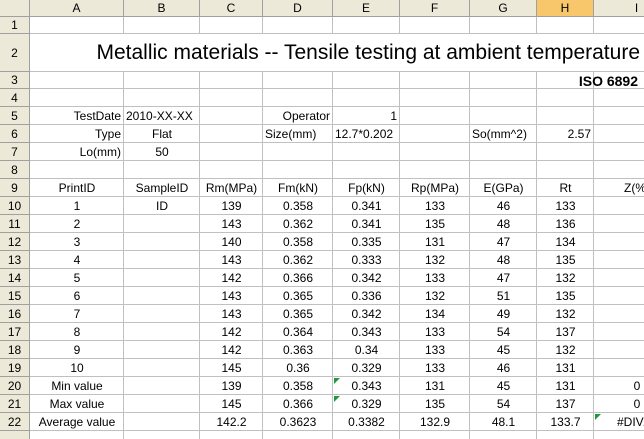 The width and height of the screenshot is (644, 439). I want to click on row-header: 13, so click(15, 260).